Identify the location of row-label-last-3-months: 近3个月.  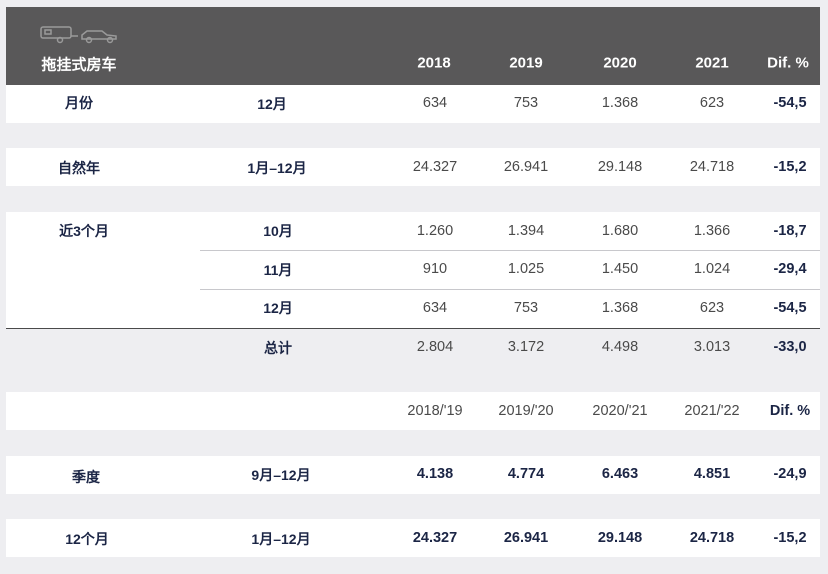
(84, 231).